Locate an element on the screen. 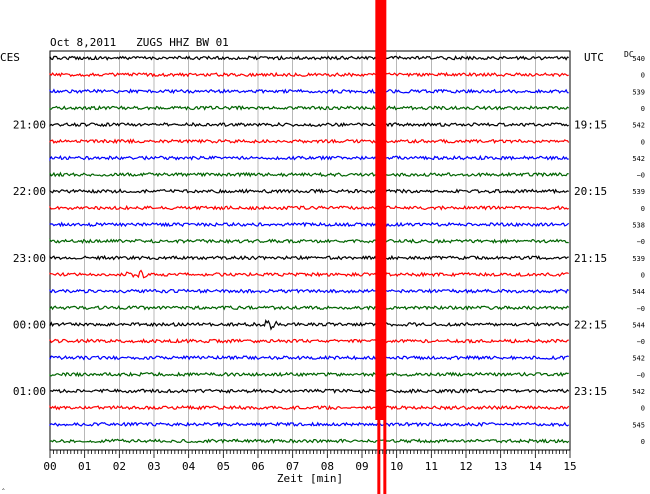  x-tick-label: 15 is located at coordinates (569, 466).